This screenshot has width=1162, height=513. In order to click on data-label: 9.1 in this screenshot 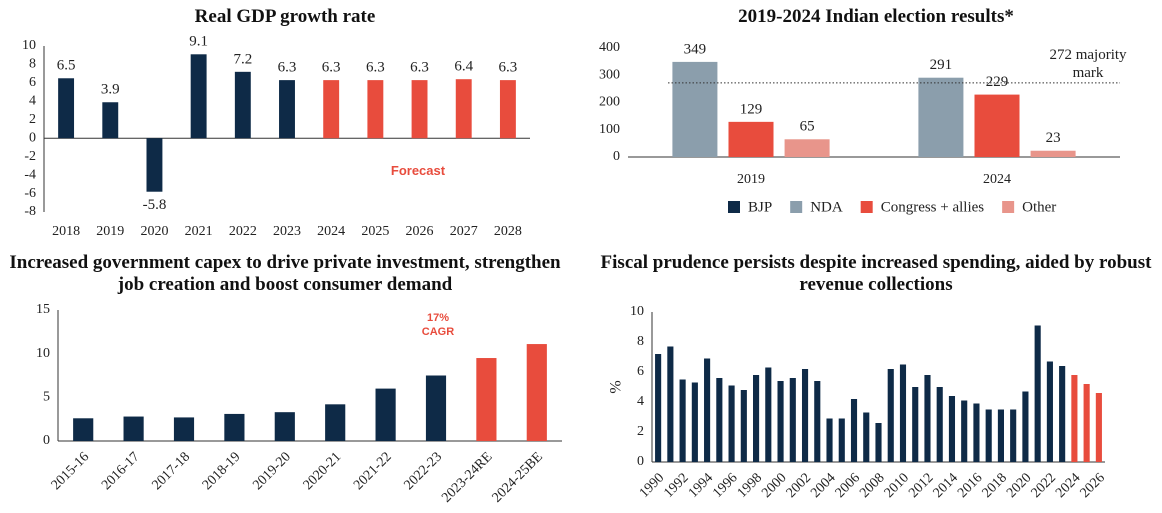, I will do `click(198, 42)`.